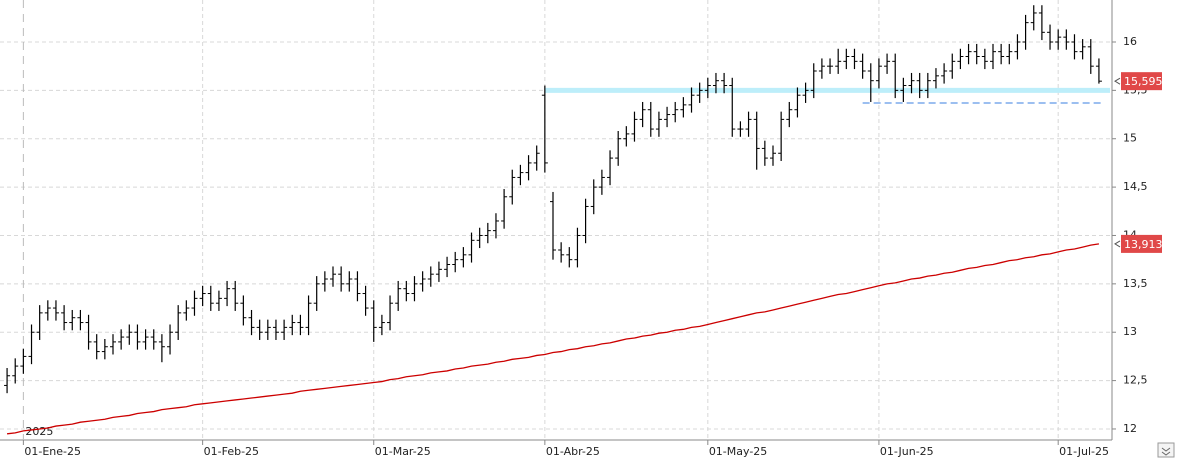 This screenshot has height=461, width=1178. What do you see at coordinates (907, 451) in the screenshot?
I see `x-tick-label: 01-Jun-25` at bounding box center [907, 451].